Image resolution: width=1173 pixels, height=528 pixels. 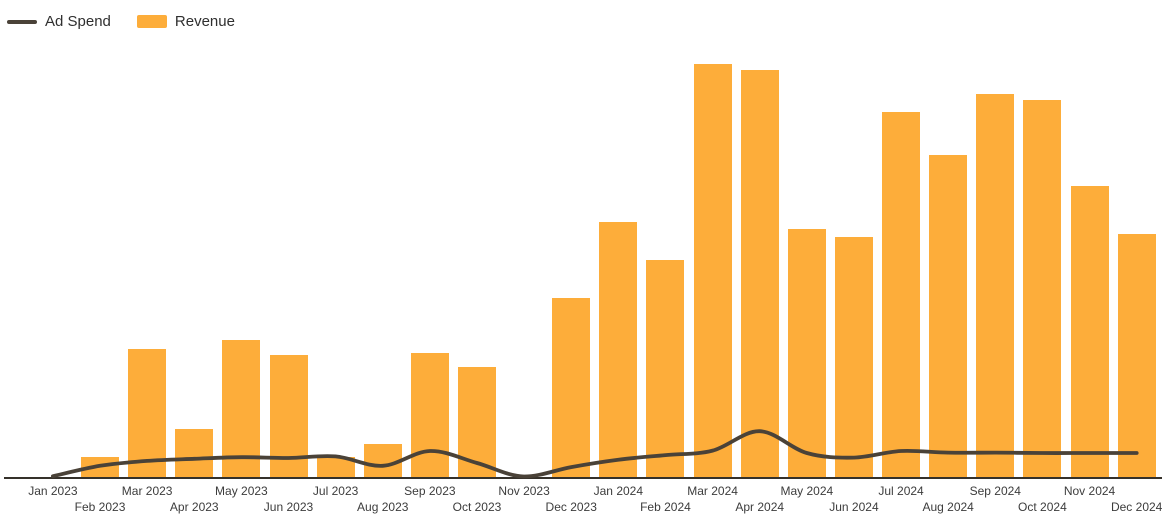 What do you see at coordinates (151, 21) in the screenshot?
I see `bar-series-swatch-icon` at bounding box center [151, 21].